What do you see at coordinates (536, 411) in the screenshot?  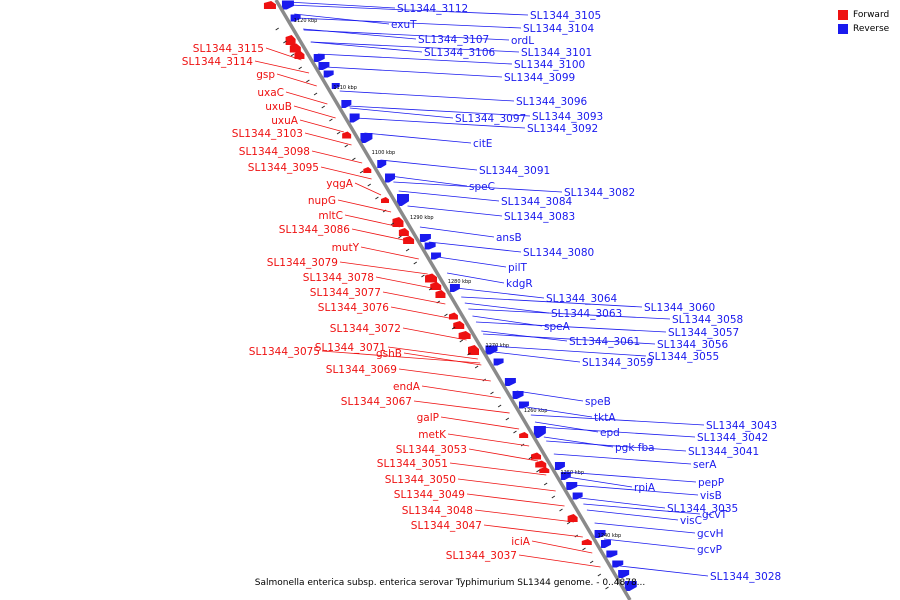 I see `axis-tick-label: 1260 kbp` at bounding box center [536, 411].